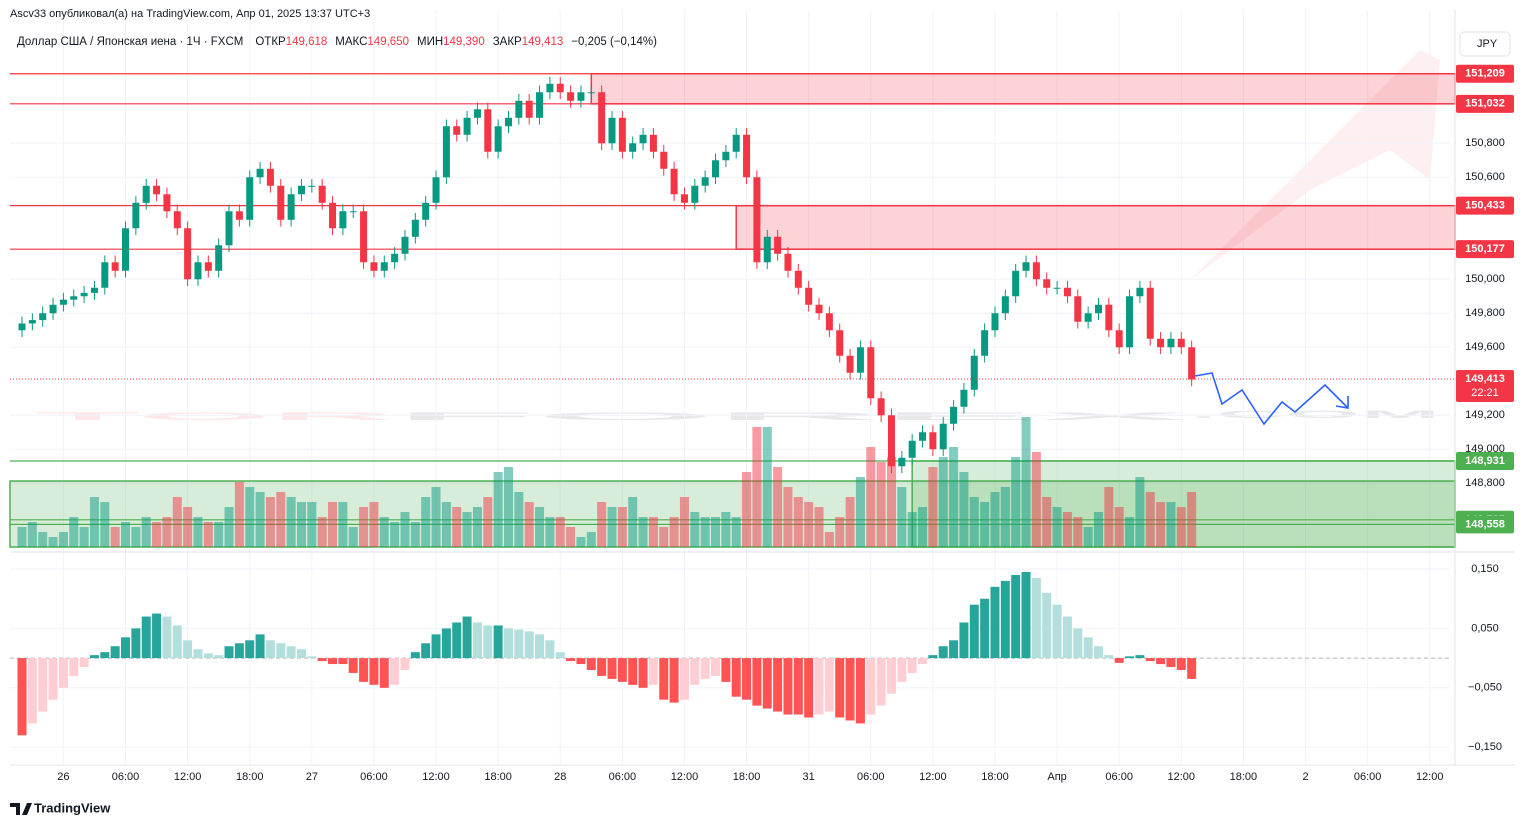  What do you see at coordinates (388, 42) in the screenshot?
I see `ohlc-value: 149,650` at bounding box center [388, 42].